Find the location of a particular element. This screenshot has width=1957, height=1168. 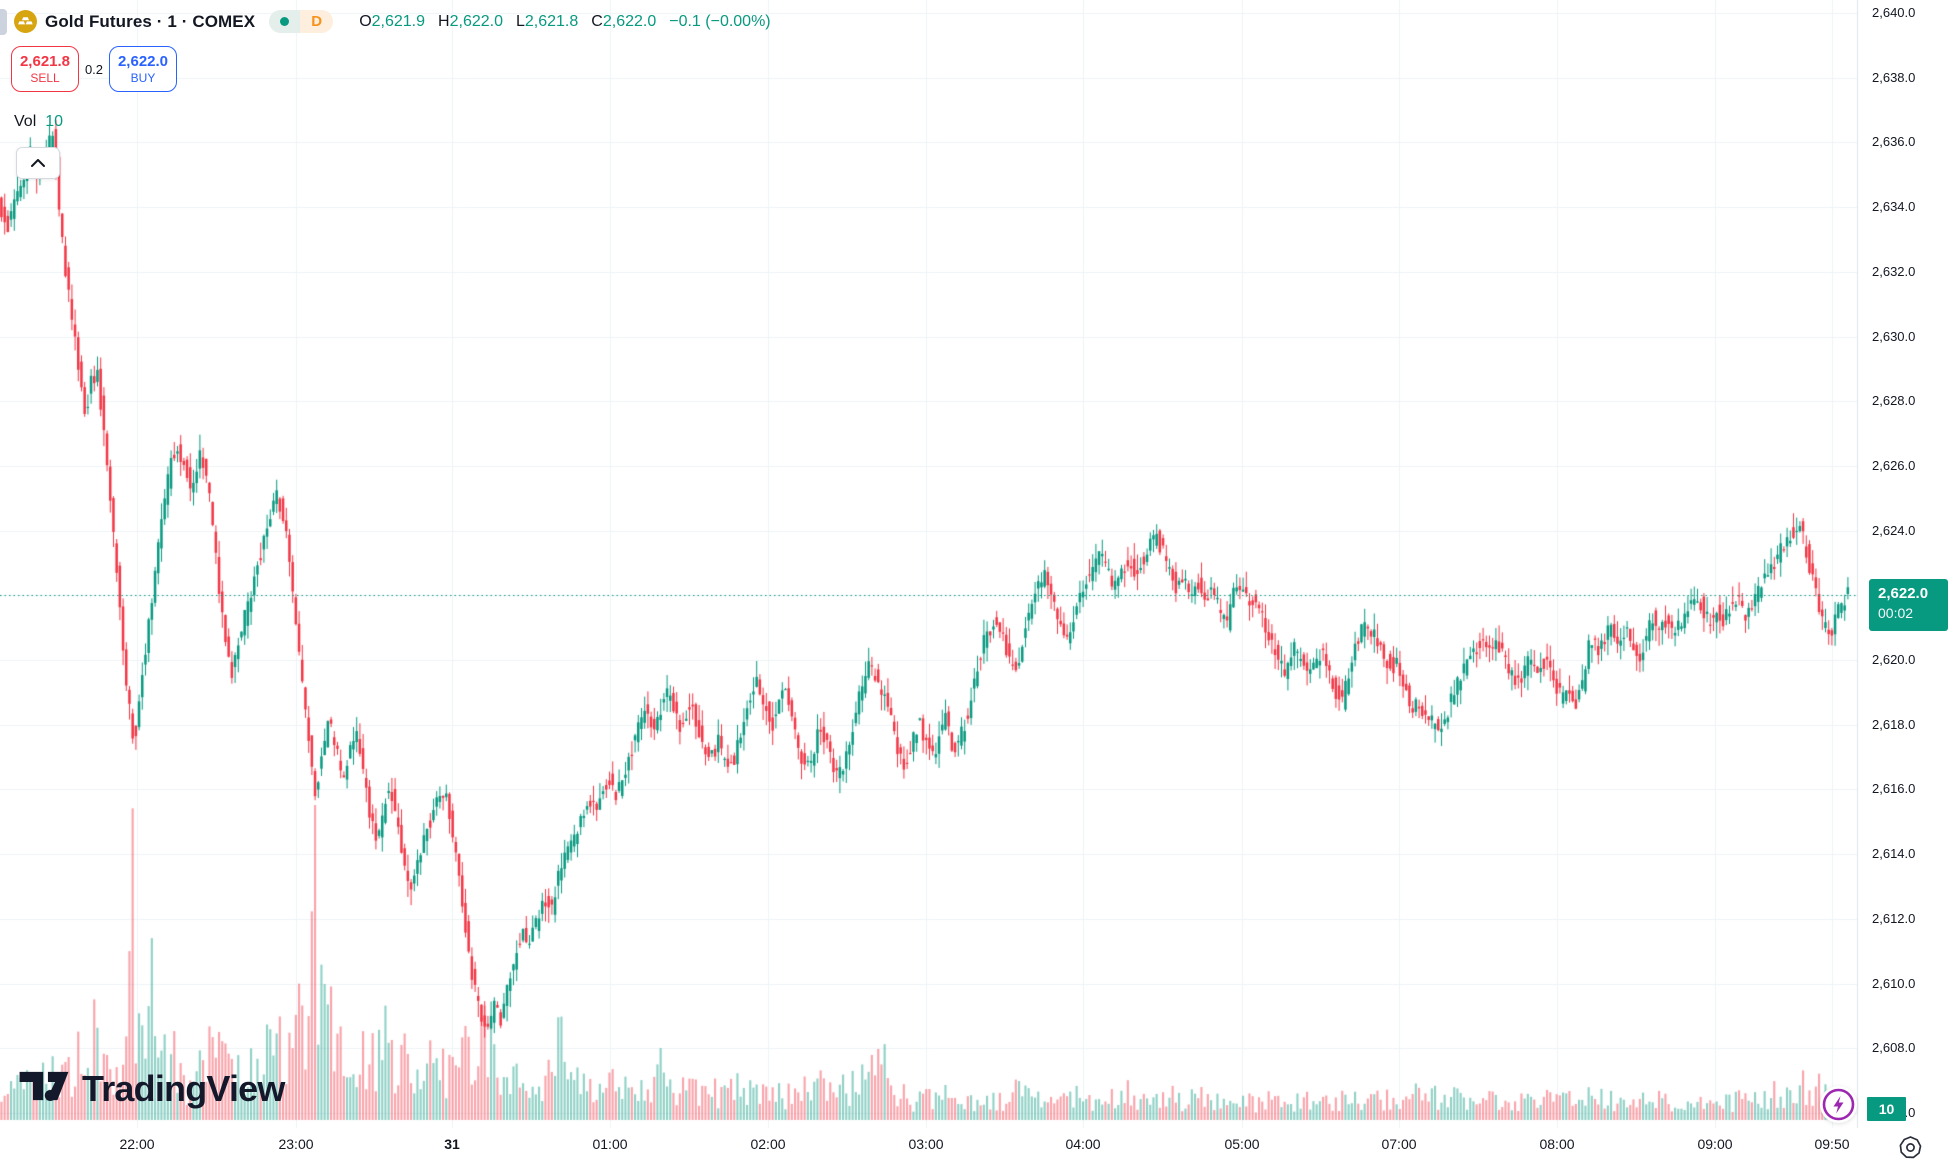

volume-indicator-value: 10 is located at coordinates (54, 121).